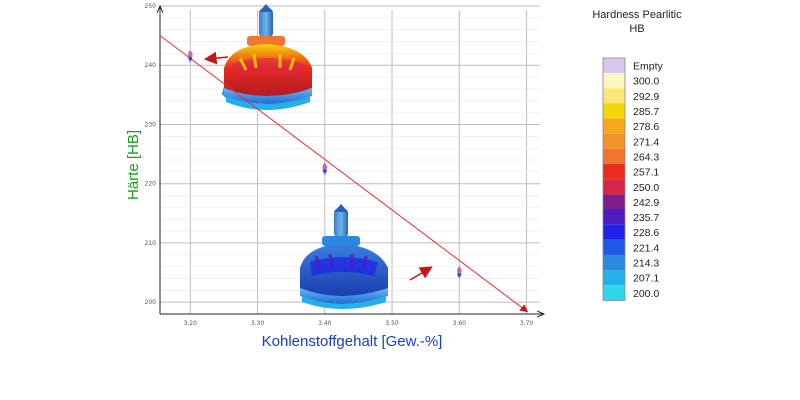  I want to click on y-tick-label: 200, so click(151, 302).